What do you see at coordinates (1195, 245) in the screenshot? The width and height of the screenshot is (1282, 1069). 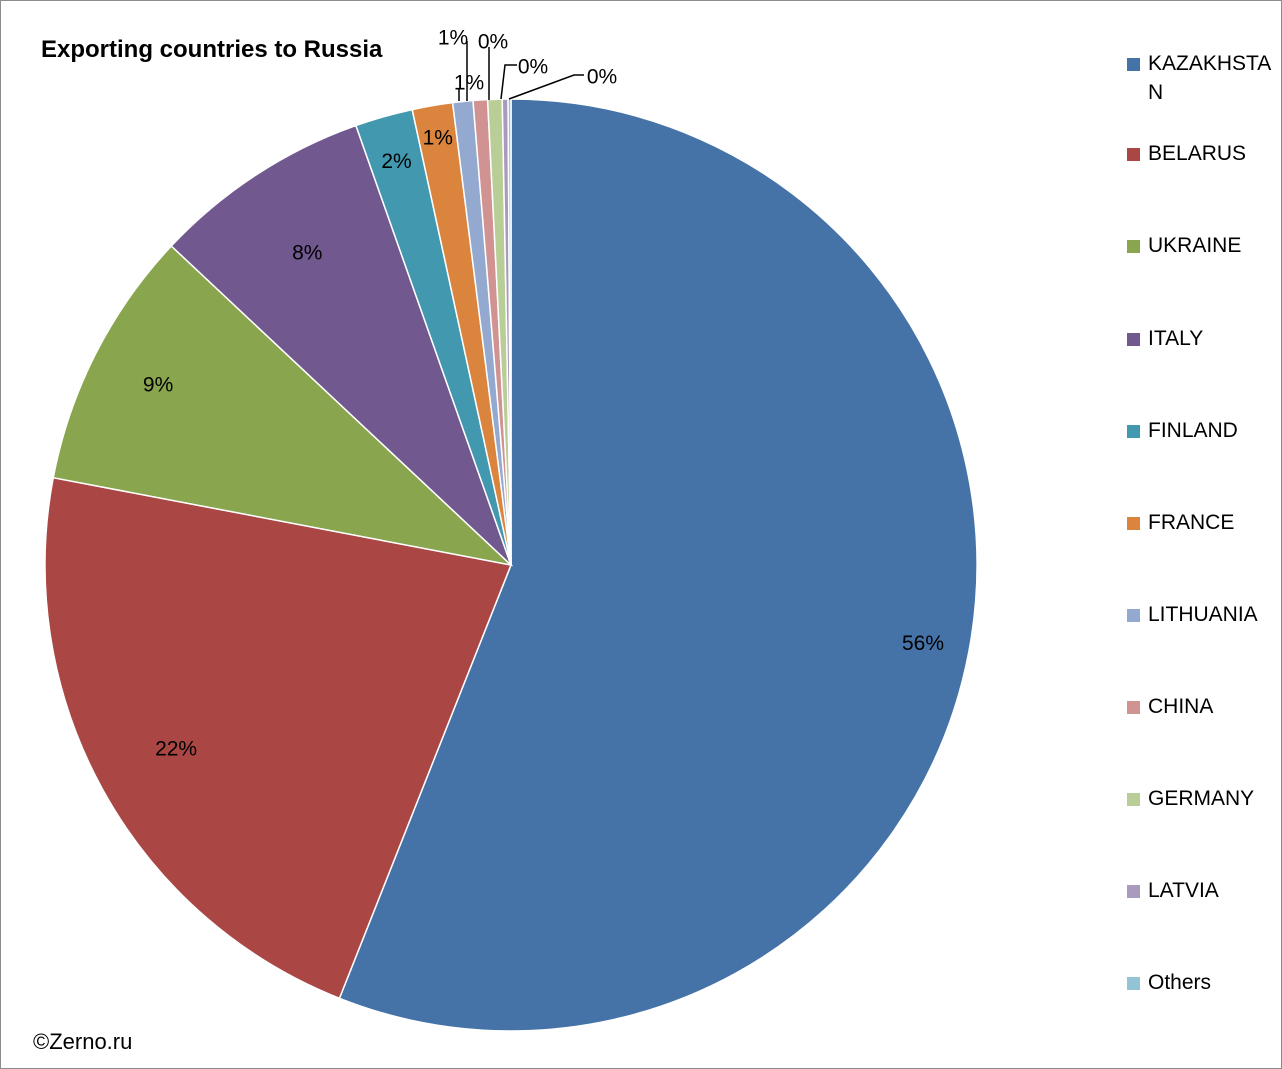 I see `legend-label: UKRAINE` at bounding box center [1195, 245].